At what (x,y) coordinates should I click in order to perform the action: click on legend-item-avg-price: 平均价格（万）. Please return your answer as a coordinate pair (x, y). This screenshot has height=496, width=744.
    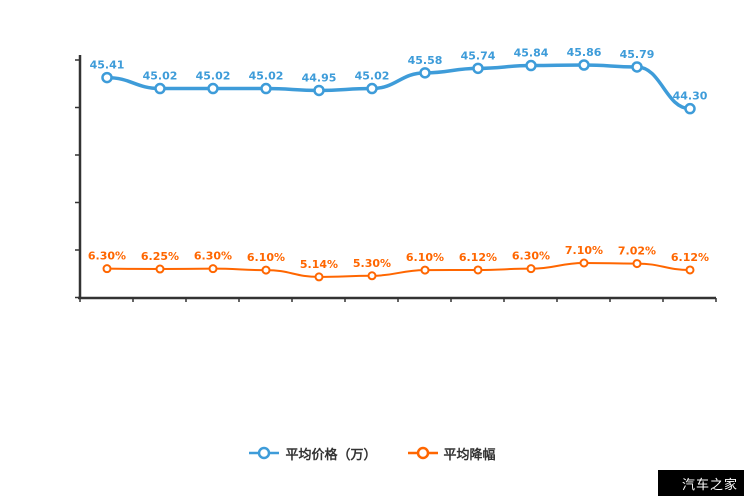
    Looking at the image, I should click on (312, 453).